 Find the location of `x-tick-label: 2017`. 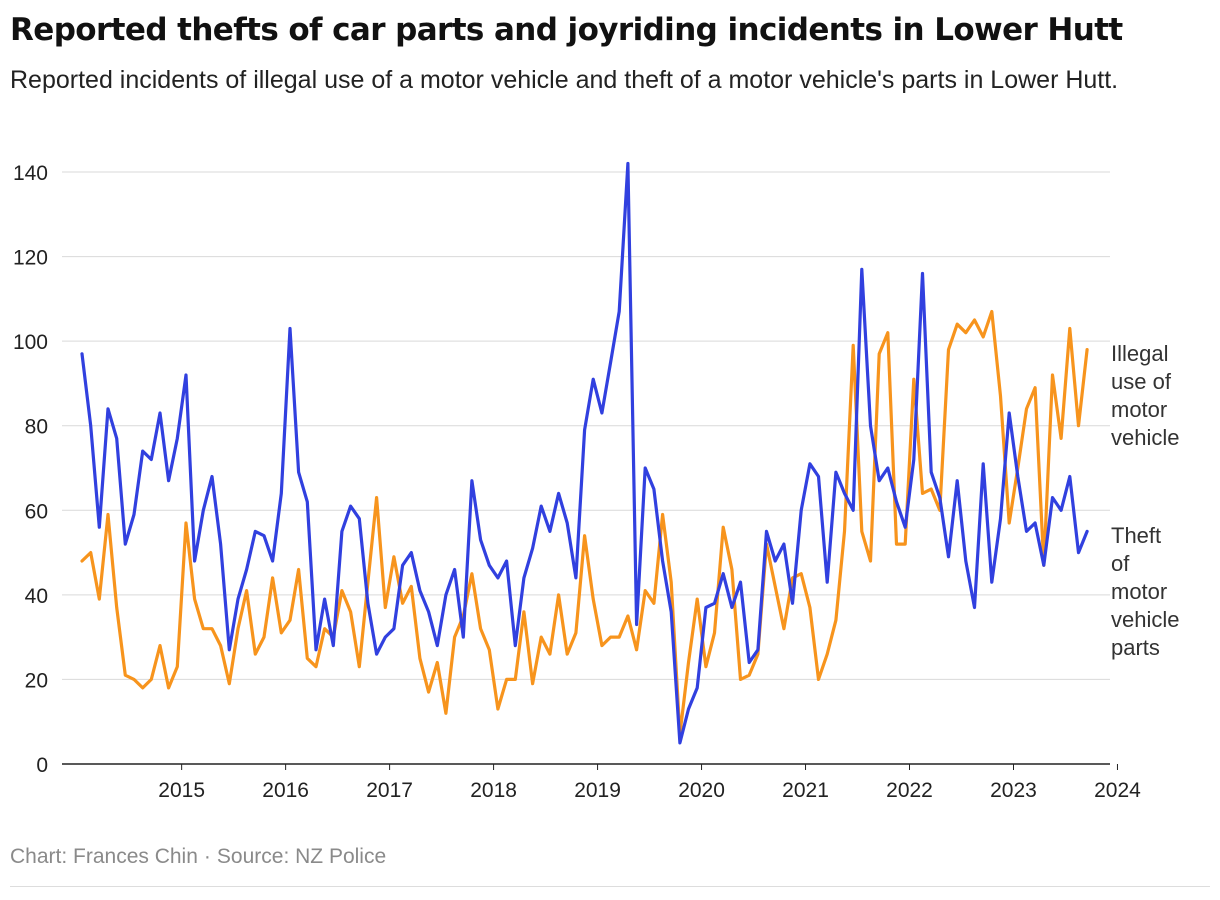

x-tick-label: 2017 is located at coordinates (389, 790).